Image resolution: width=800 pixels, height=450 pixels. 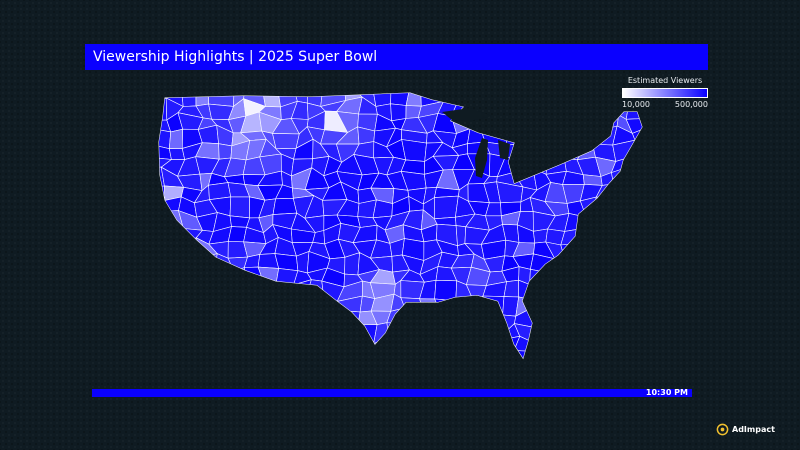 I want to click on great-lakes, so click(x=476, y=143).